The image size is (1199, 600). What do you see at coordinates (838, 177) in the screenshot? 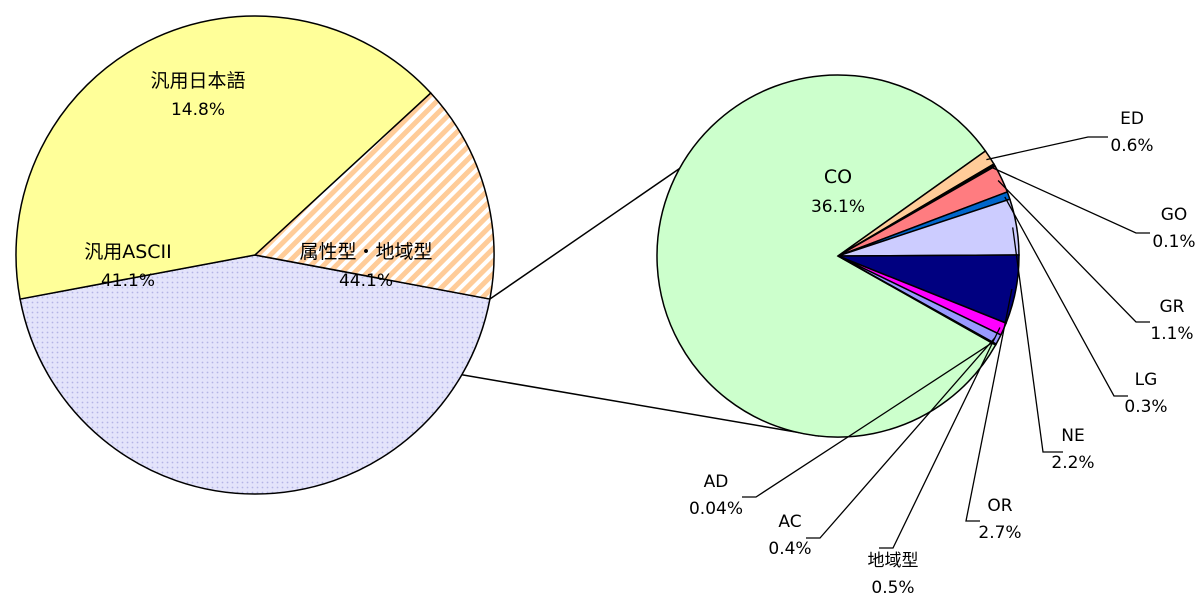
I see `sub-slice-name-co: CO` at bounding box center [838, 177].